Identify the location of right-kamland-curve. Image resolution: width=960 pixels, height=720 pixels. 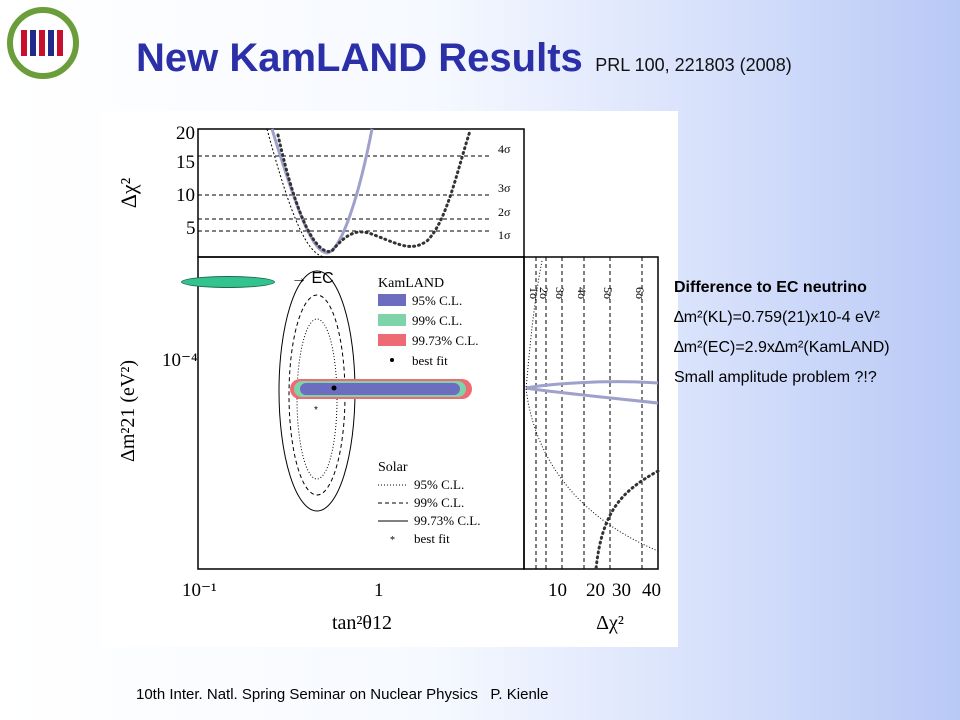
(592, 392).